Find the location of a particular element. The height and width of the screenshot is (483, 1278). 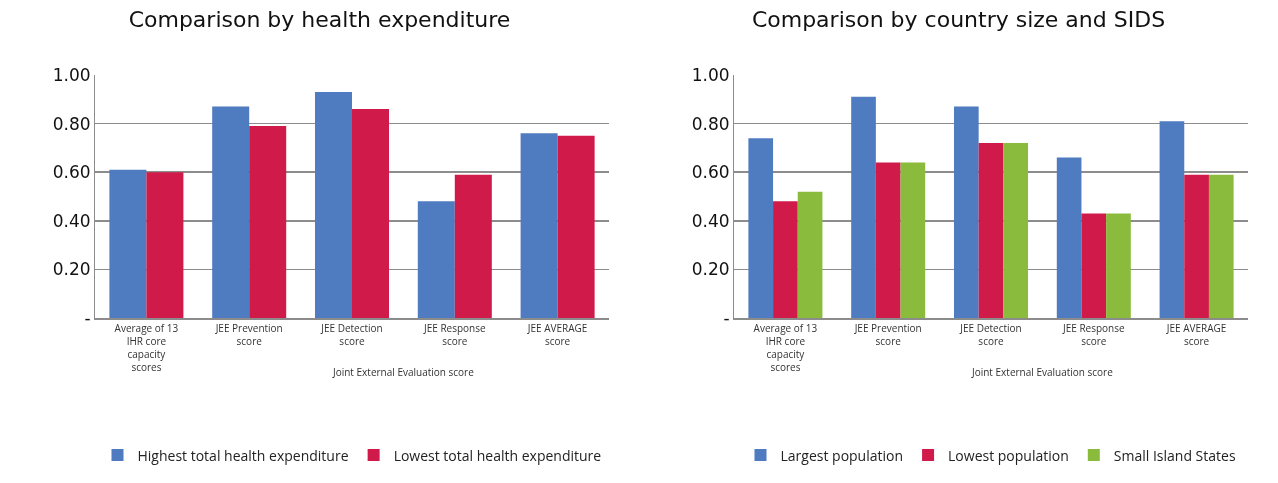

legend-label: Largest population is located at coordinates (842, 455).